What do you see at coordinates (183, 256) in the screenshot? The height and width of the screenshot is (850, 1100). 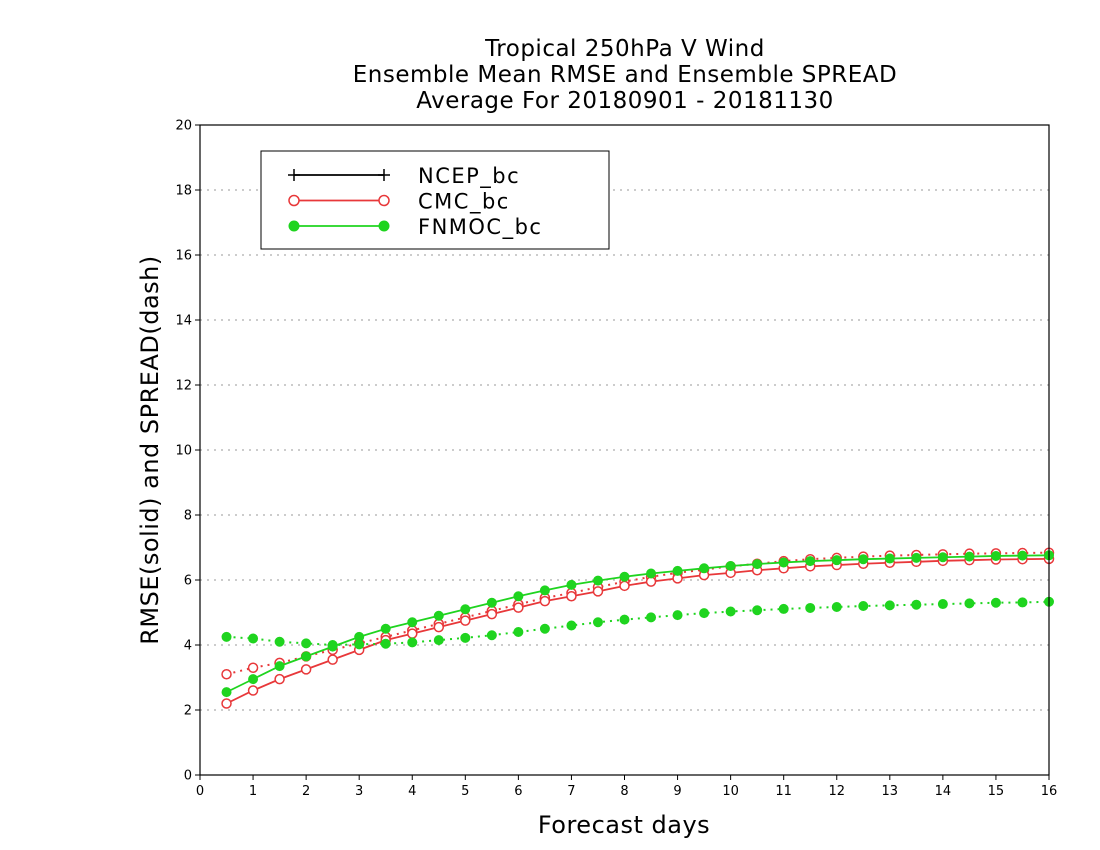 I see `y-tick-label: 16` at bounding box center [183, 256].